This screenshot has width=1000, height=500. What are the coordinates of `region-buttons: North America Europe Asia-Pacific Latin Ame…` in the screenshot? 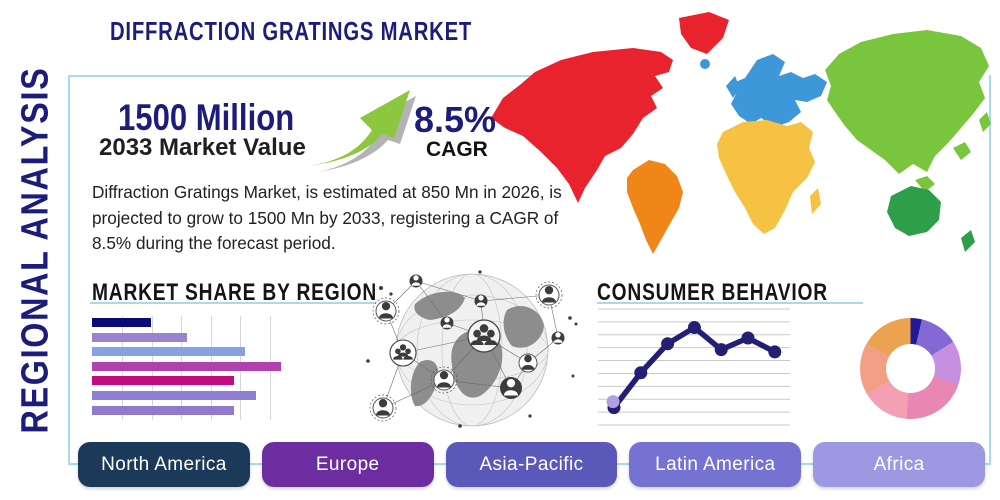 It's located at (531, 464).